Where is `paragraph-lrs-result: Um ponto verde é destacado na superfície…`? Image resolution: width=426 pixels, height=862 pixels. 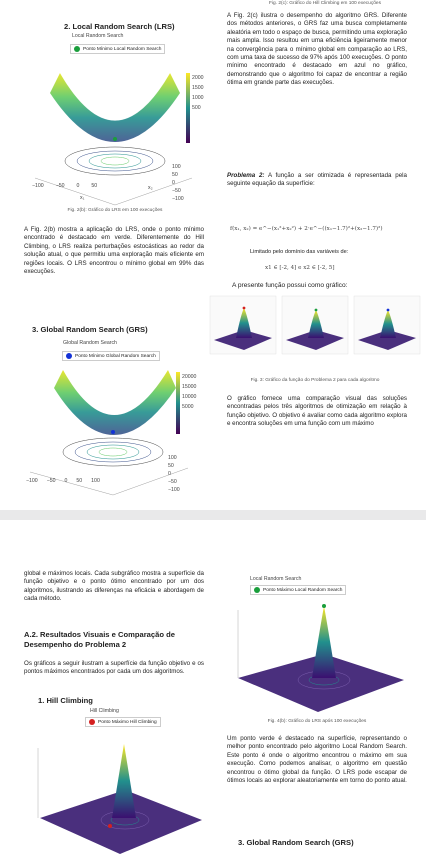
paragraph-lrs-result: Um ponto verde é destacado na superfície… is located at coordinates (317, 760).